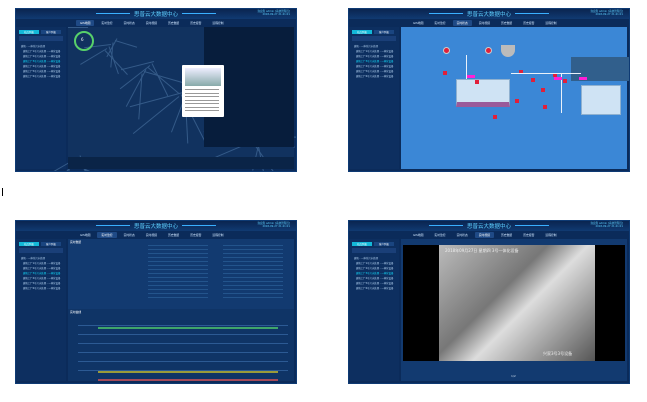 This screenshot has width=647, height=402. Describe the element at coordinates (471, 76) in the screenshot. I see `status-tag` at that location.